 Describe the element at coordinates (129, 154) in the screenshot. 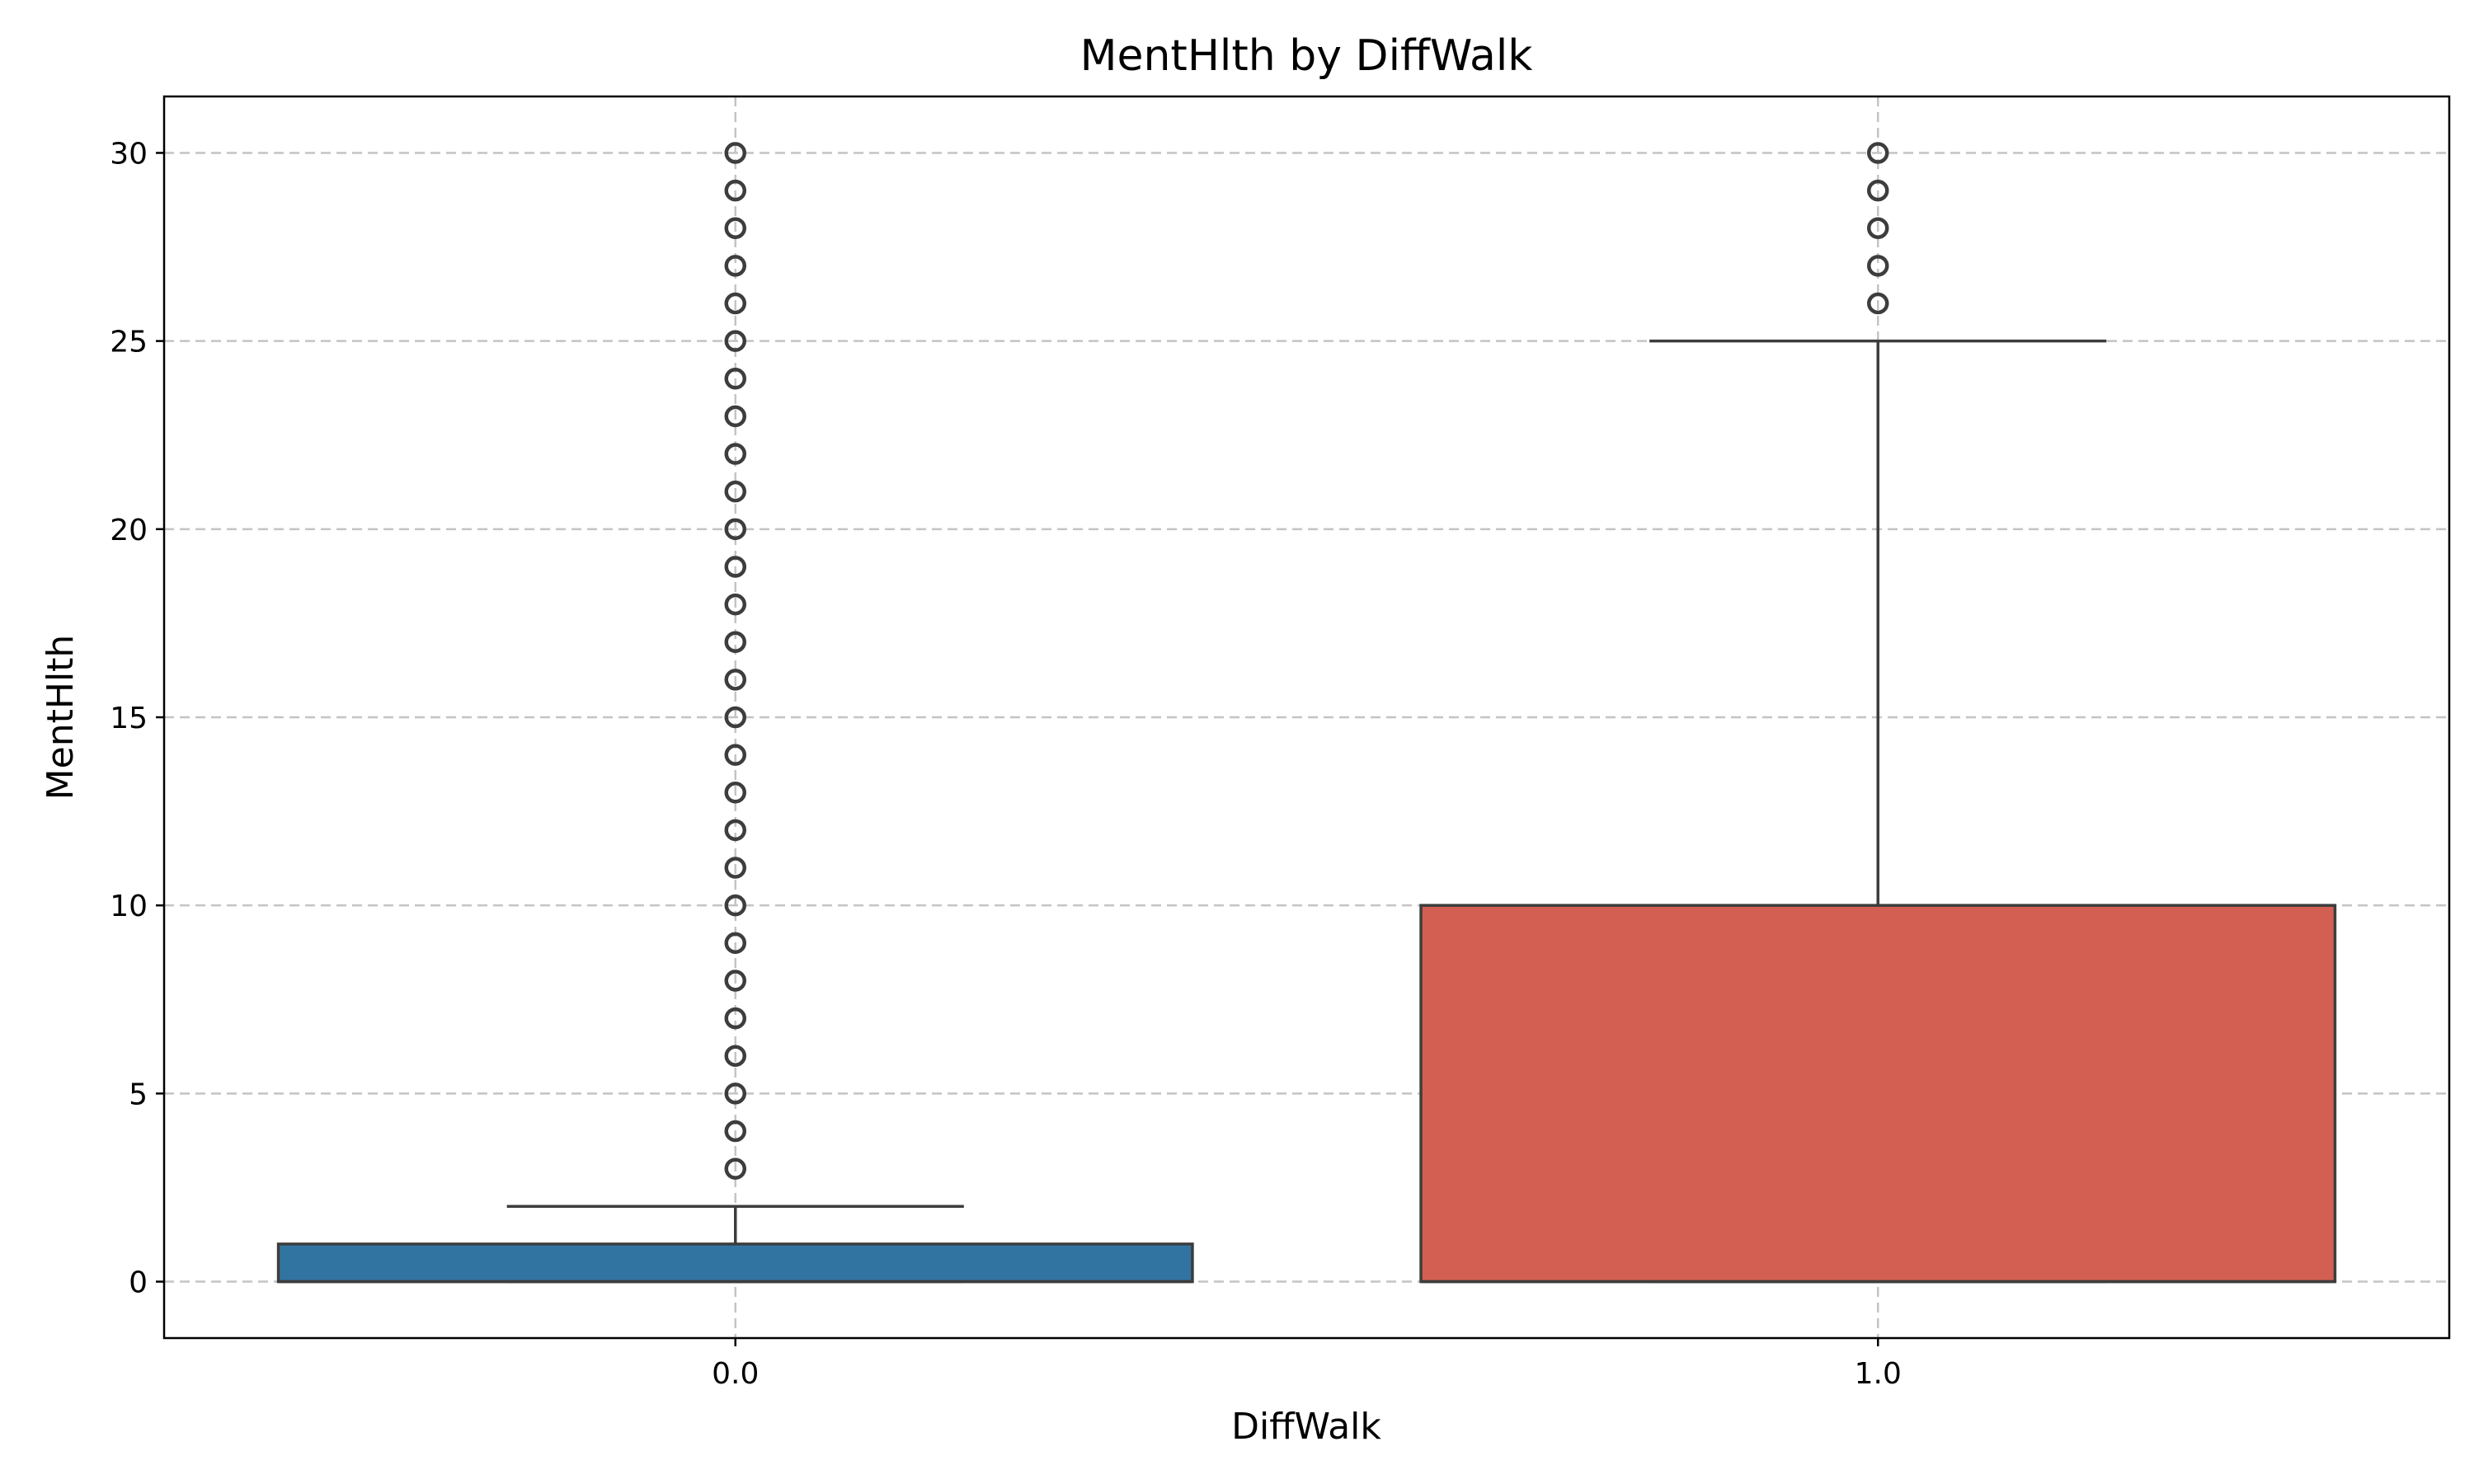

I see `y-tick-label: 30` at that location.